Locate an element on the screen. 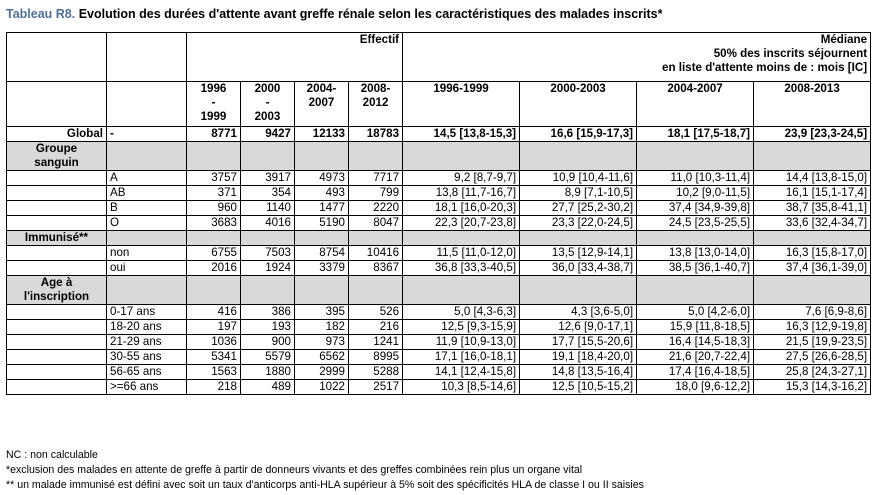 The width and height of the screenshot is (878, 495). row-value: 960 is located at coordinates (213, 208).